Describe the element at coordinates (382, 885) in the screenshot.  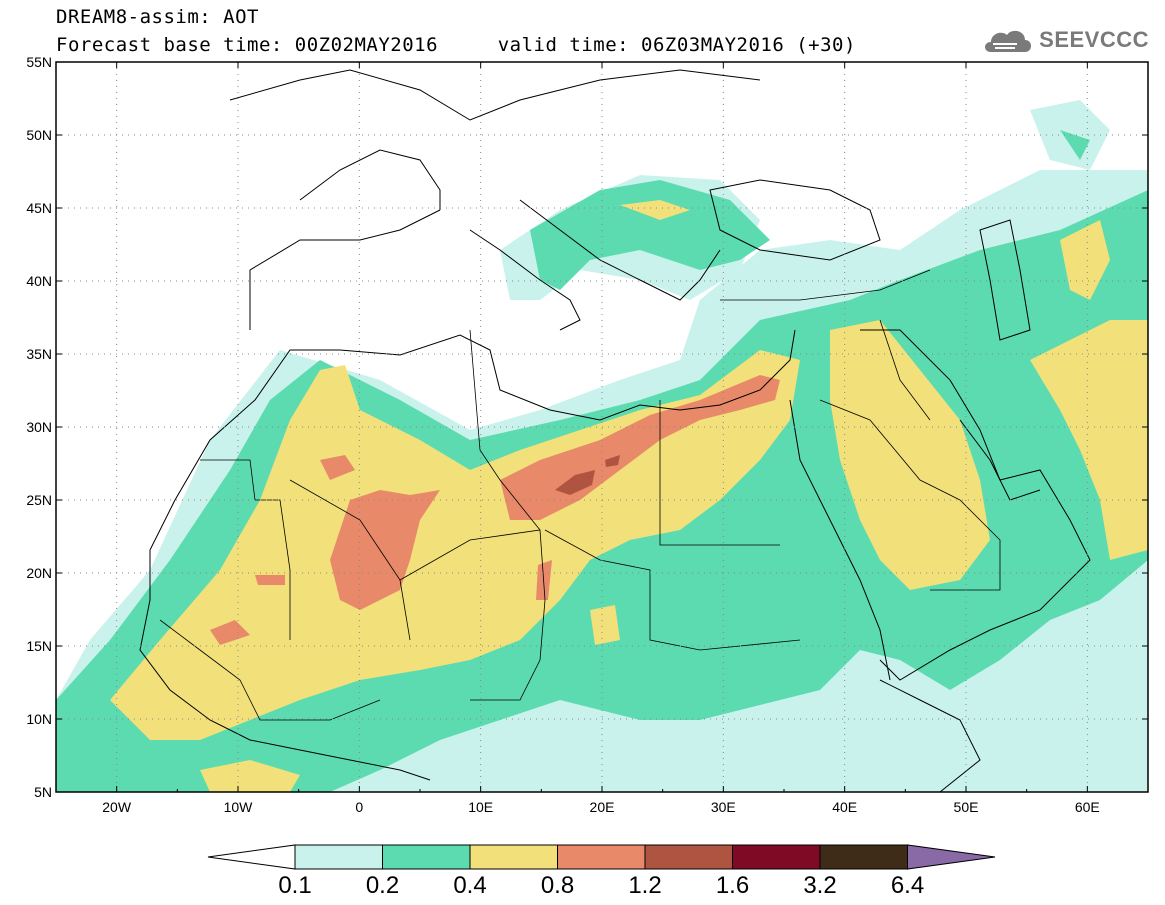
I see `colorbar-label: 0.2` at that location.